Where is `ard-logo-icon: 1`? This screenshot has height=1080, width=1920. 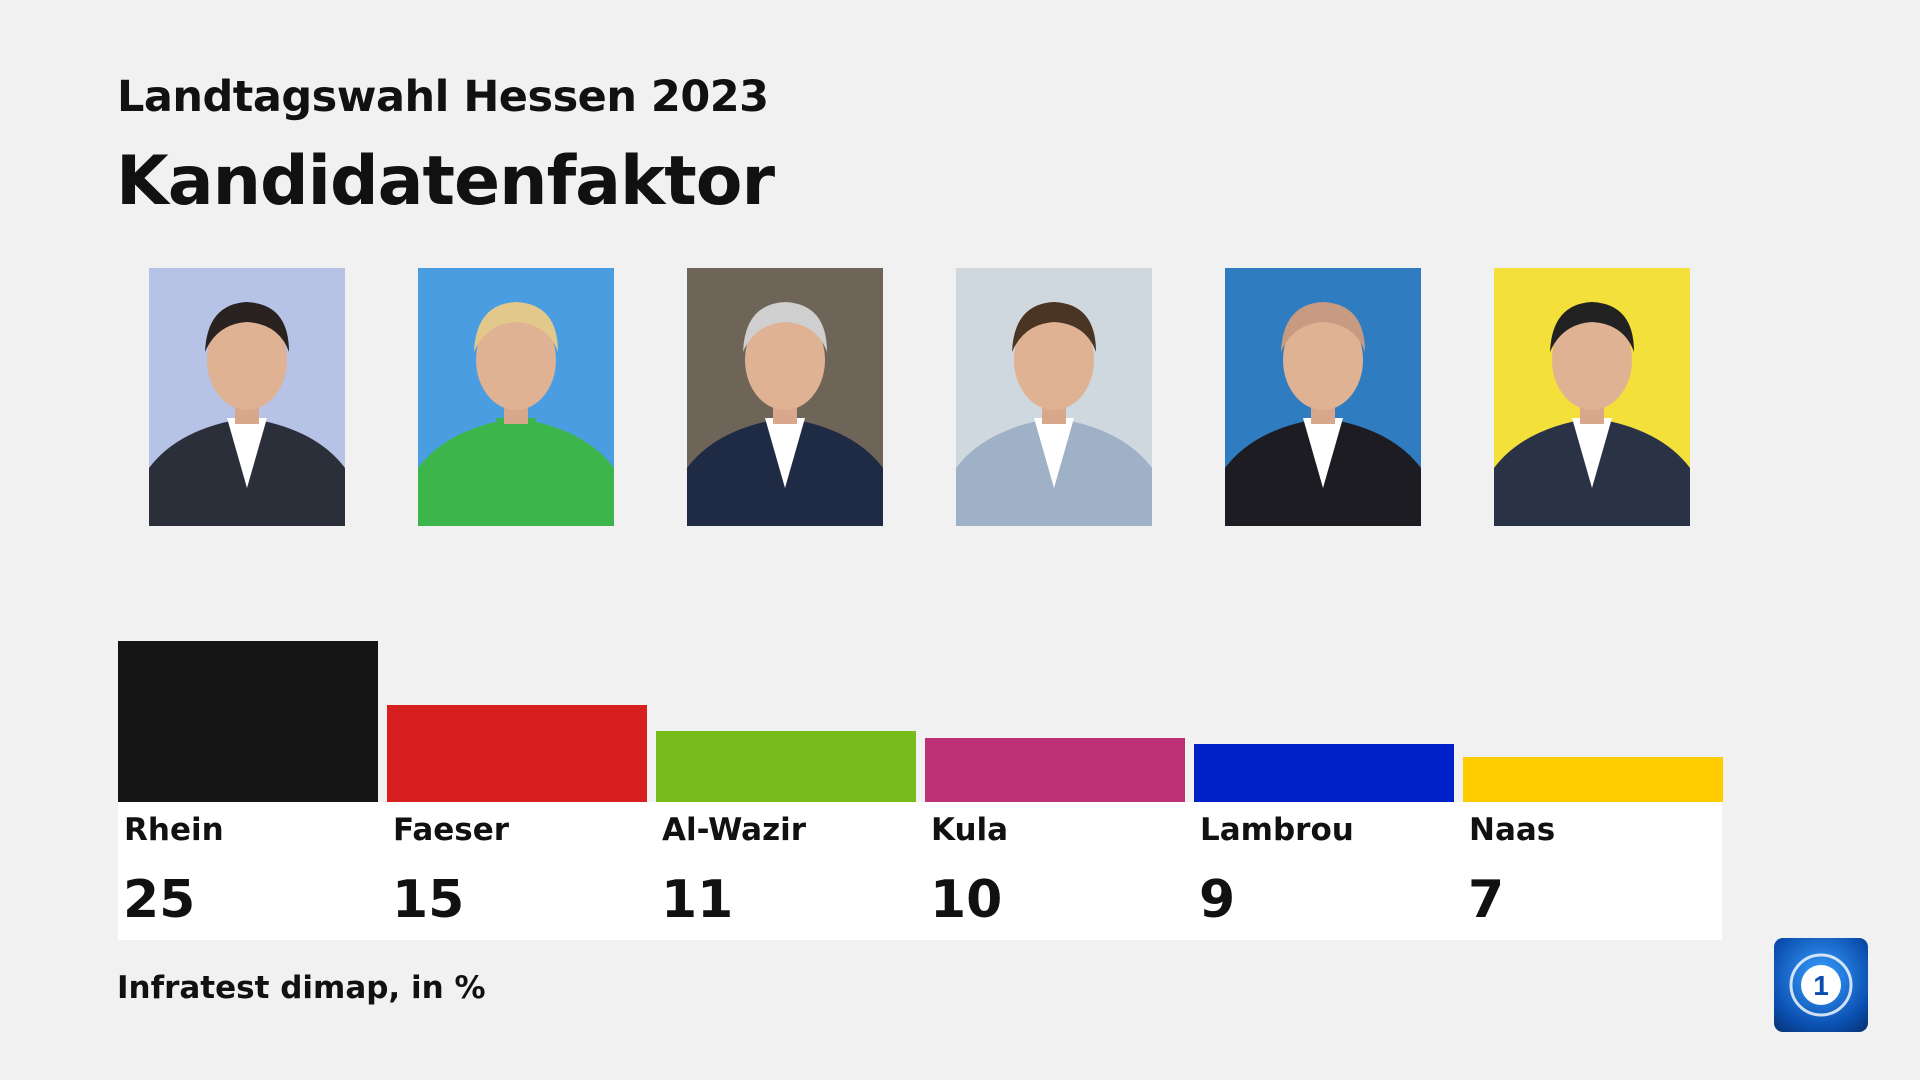
ard-logo-icon: 1 is located at coordinates (1821, 985).